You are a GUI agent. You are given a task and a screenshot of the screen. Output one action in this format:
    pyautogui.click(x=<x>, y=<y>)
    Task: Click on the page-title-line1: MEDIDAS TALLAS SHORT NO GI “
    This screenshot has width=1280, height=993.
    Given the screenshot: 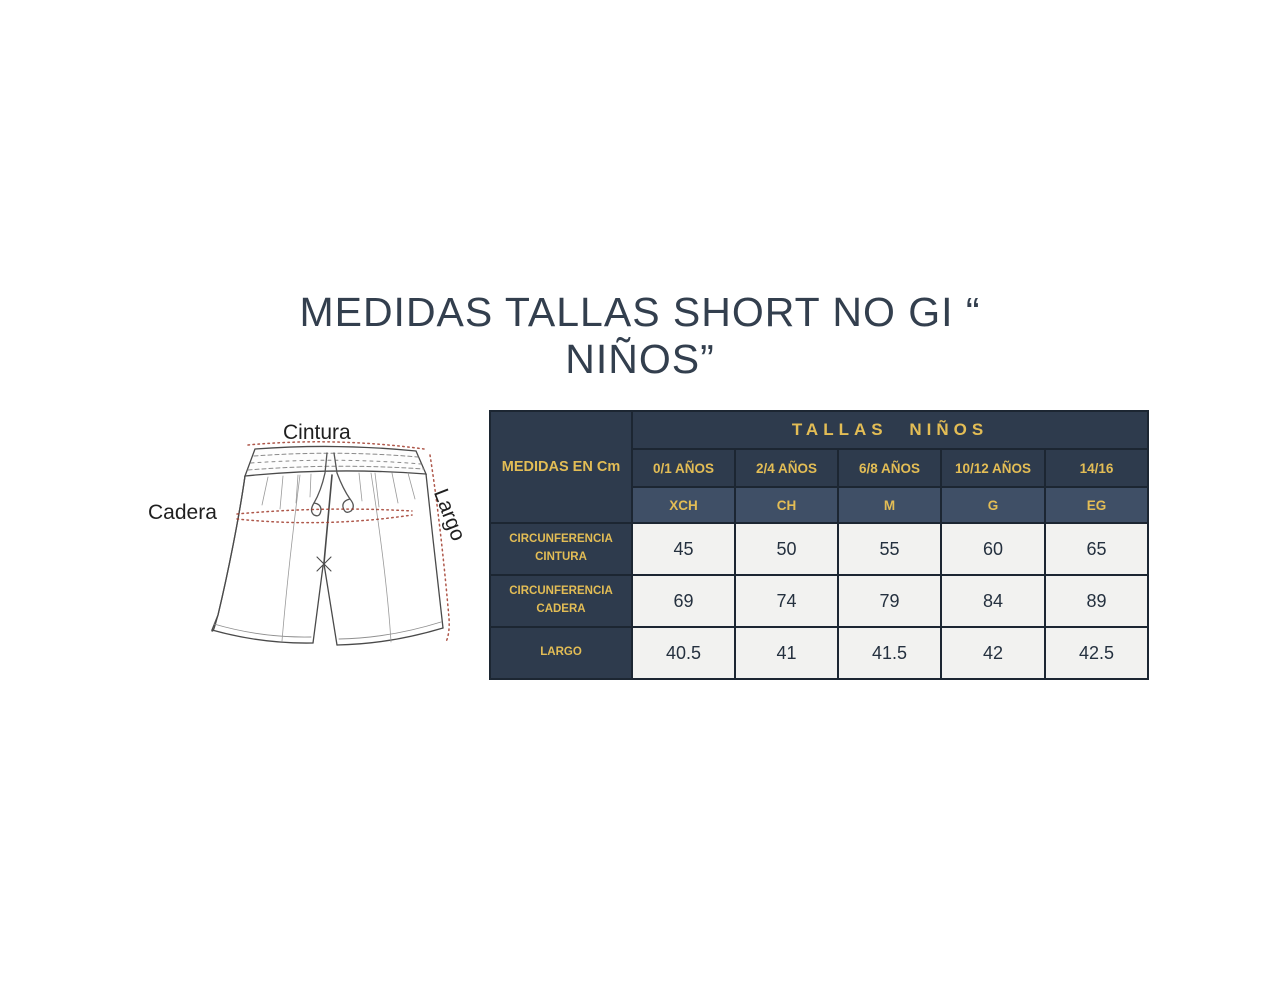 What is the action you would take?
    pyautogui.click(x=640, y=312)
    